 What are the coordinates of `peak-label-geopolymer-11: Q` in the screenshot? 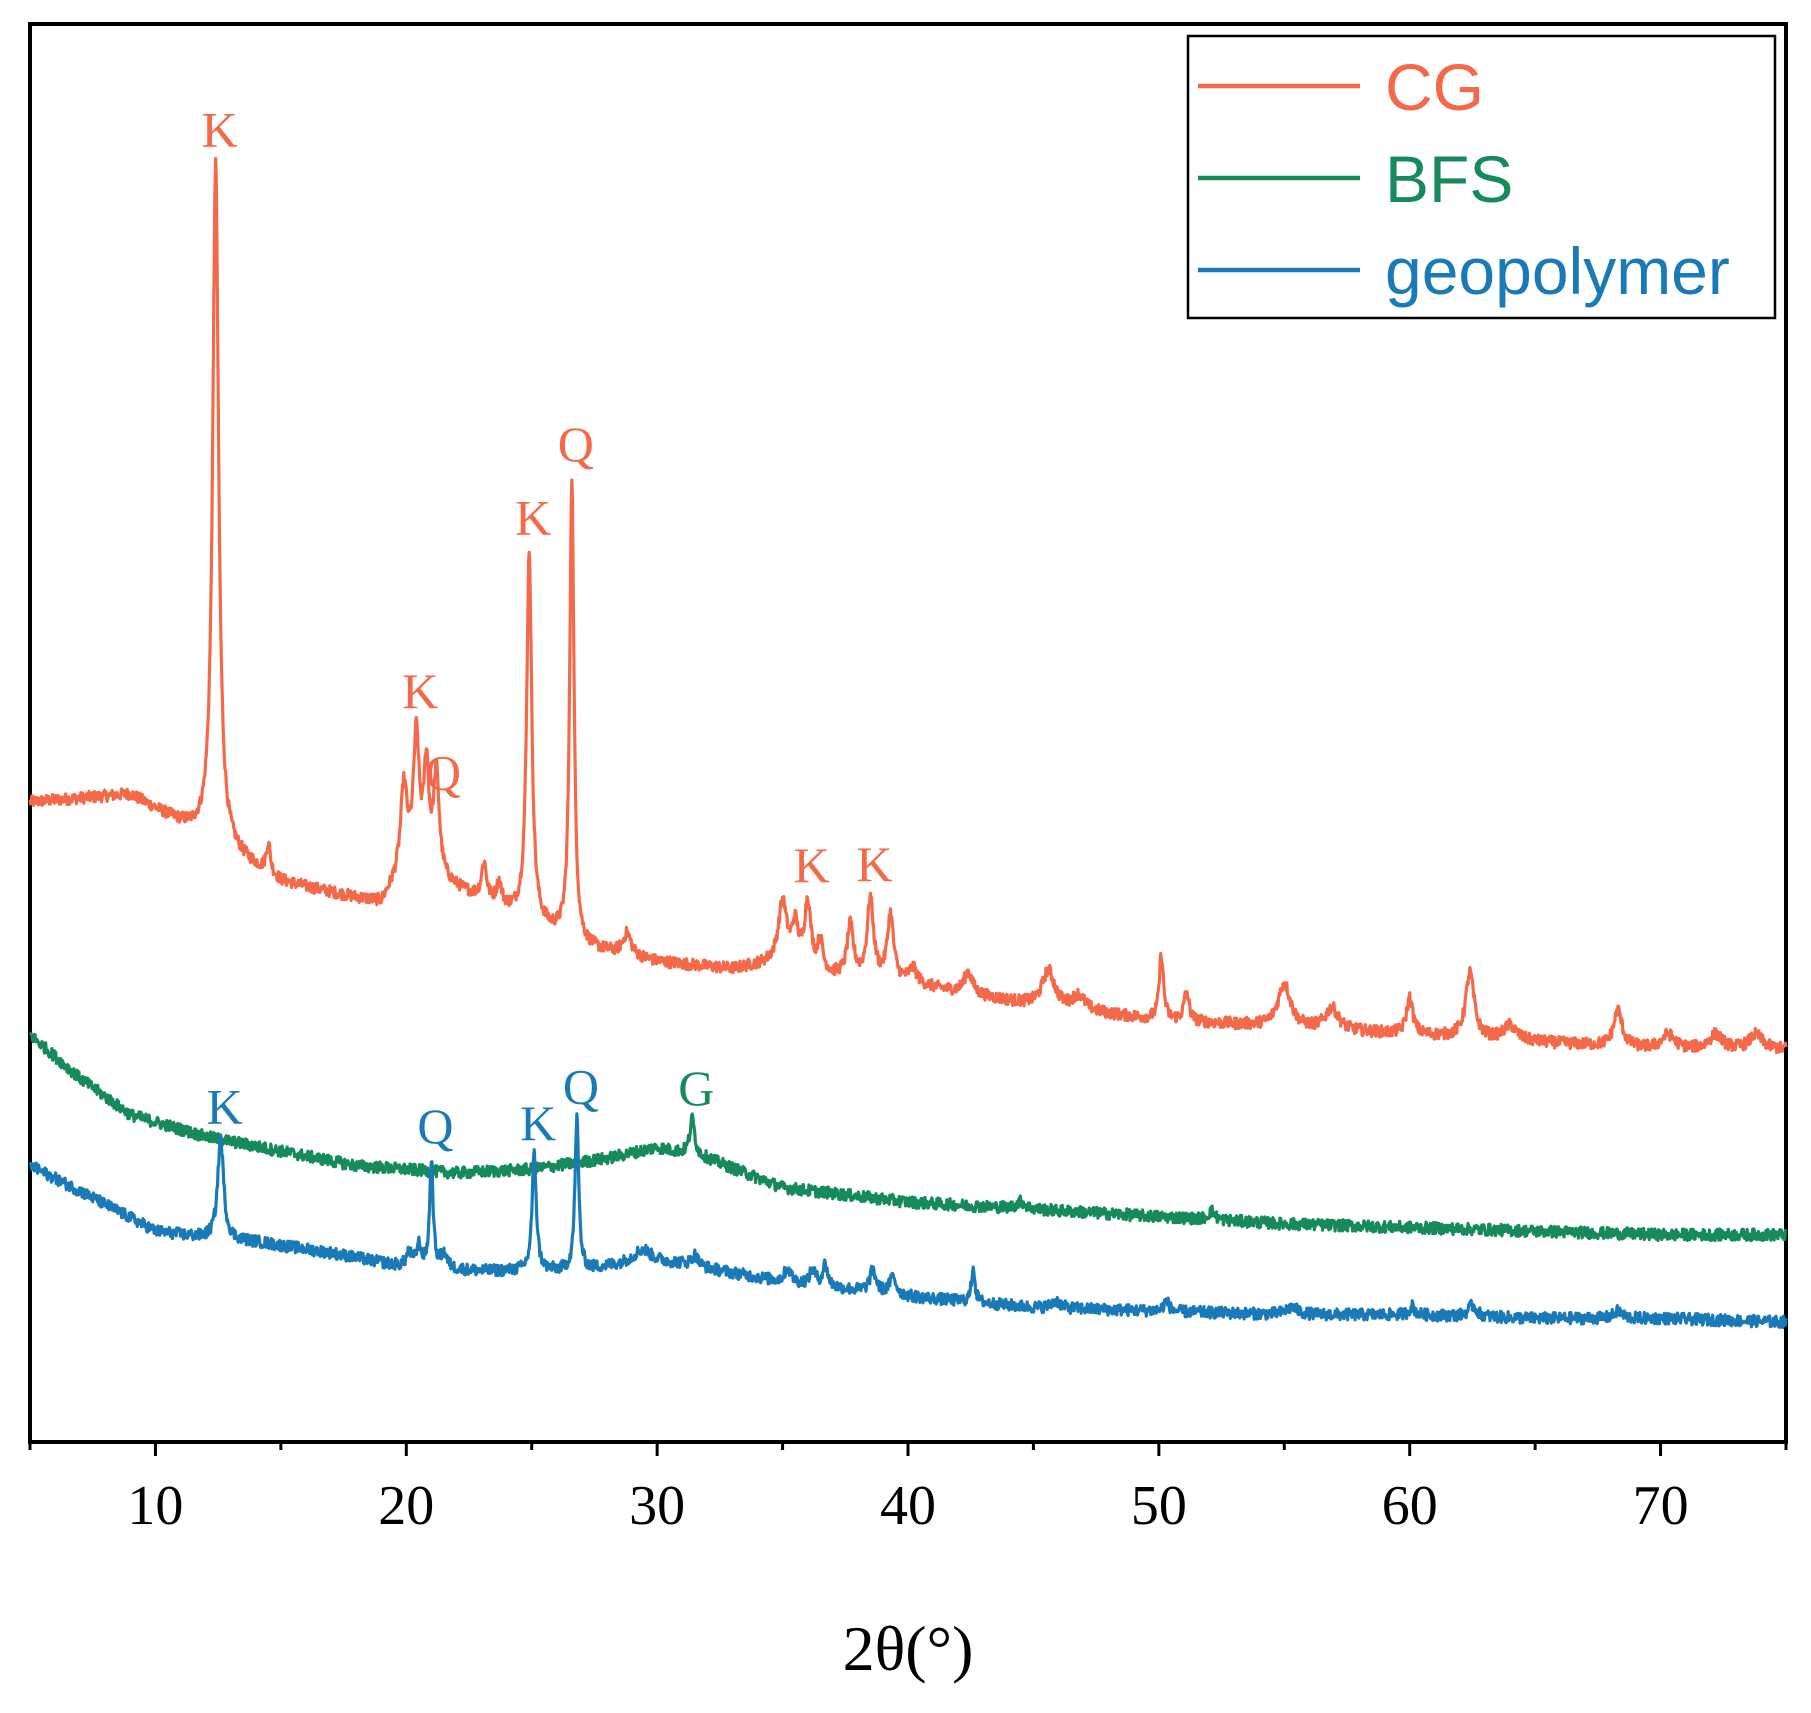 It's located at (581, 1087).